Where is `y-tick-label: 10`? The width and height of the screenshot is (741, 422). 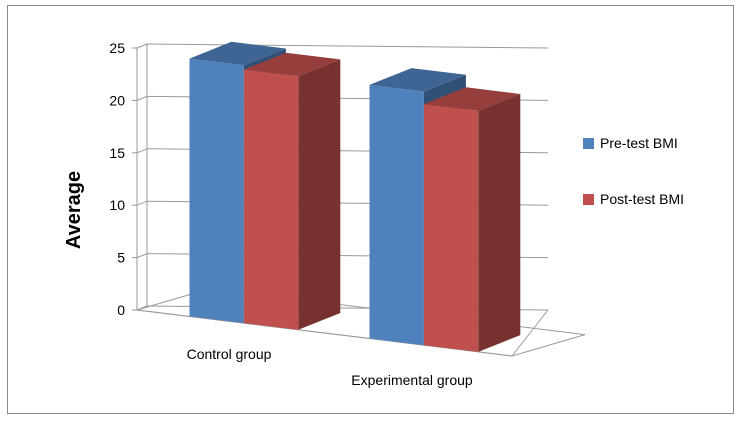 y-tick-label: 10 is located at coordinates (117, 205).